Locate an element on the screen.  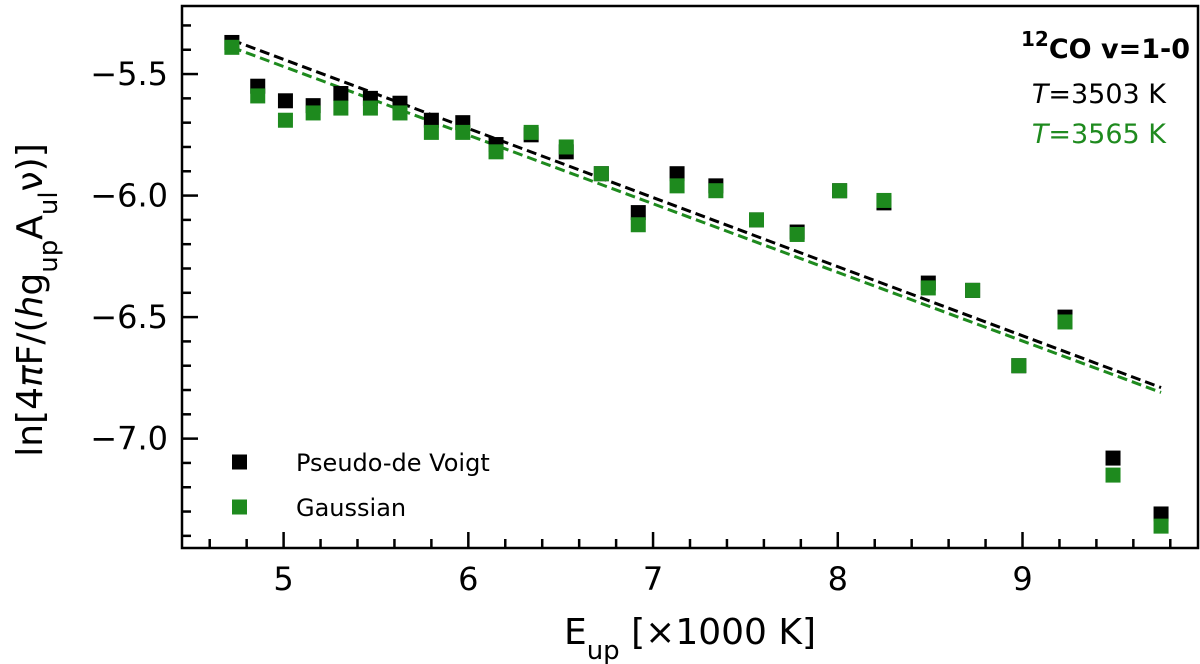
y-tick-label: −7.0 is located at coordinates (129, 439).